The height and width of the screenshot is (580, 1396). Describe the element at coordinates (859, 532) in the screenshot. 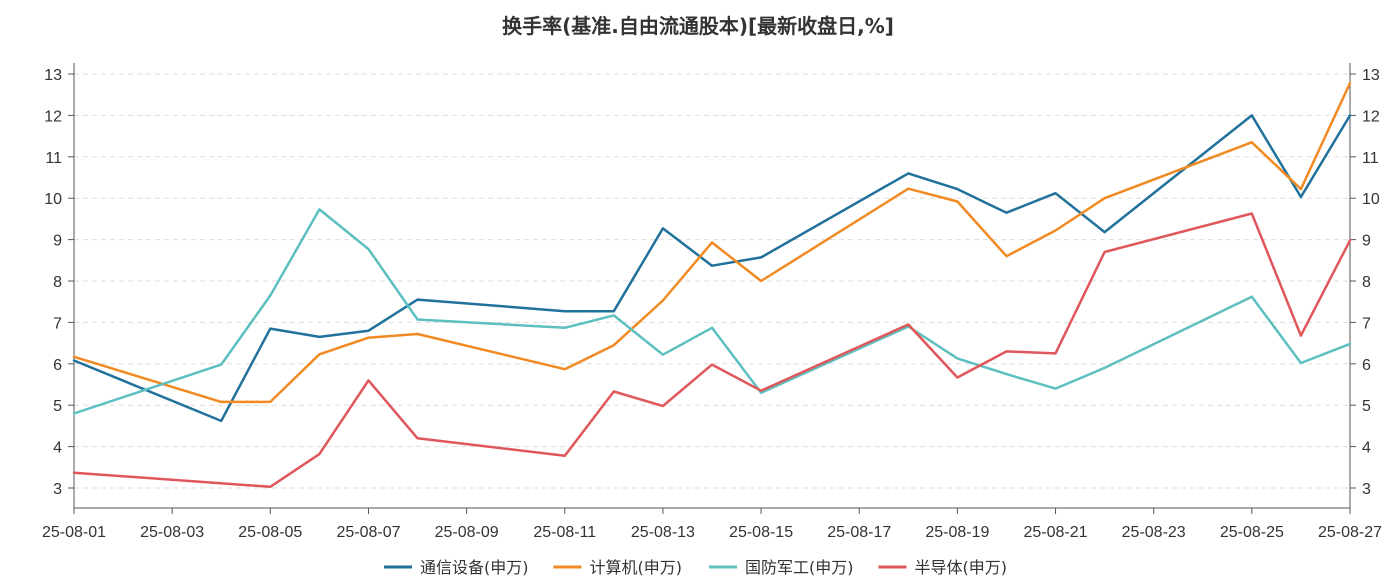

I see `x-tick-label: 25-08-17` at that location.